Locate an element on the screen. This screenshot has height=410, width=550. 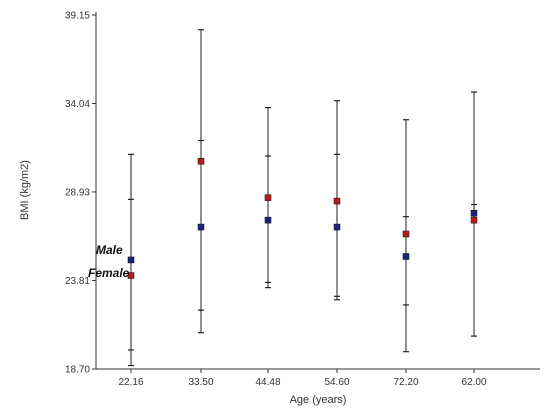
series-label-female: Female is located at coordinates (109, 273).